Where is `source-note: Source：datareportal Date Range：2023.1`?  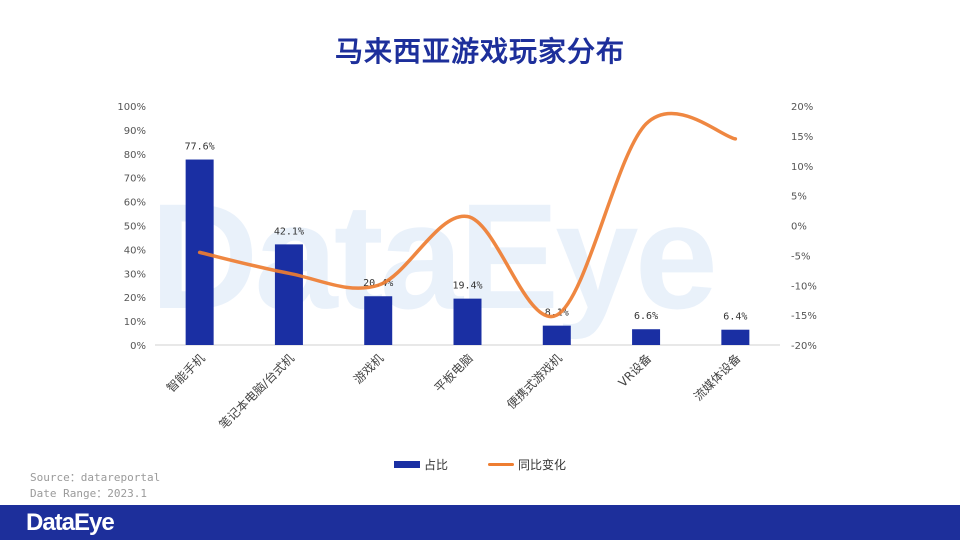 source-note: Source：datareportal Date Range：2023.1 is located at coordinates (95, 486).